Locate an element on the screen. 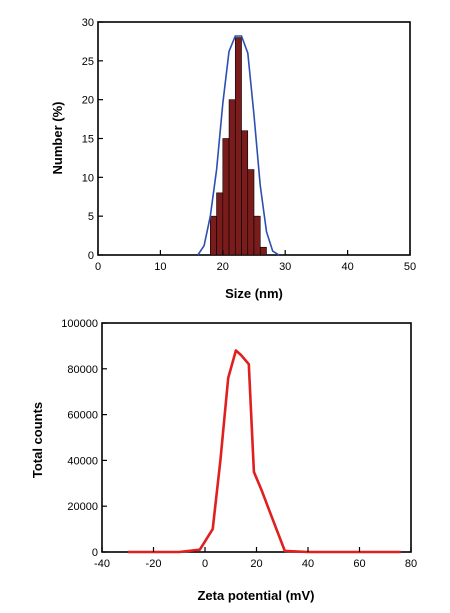 The height and width of the screenshot is (613, 450). zeta-x-ticks: -40 -20 0 20 40 60 80 is located at coordinates (255, 558).